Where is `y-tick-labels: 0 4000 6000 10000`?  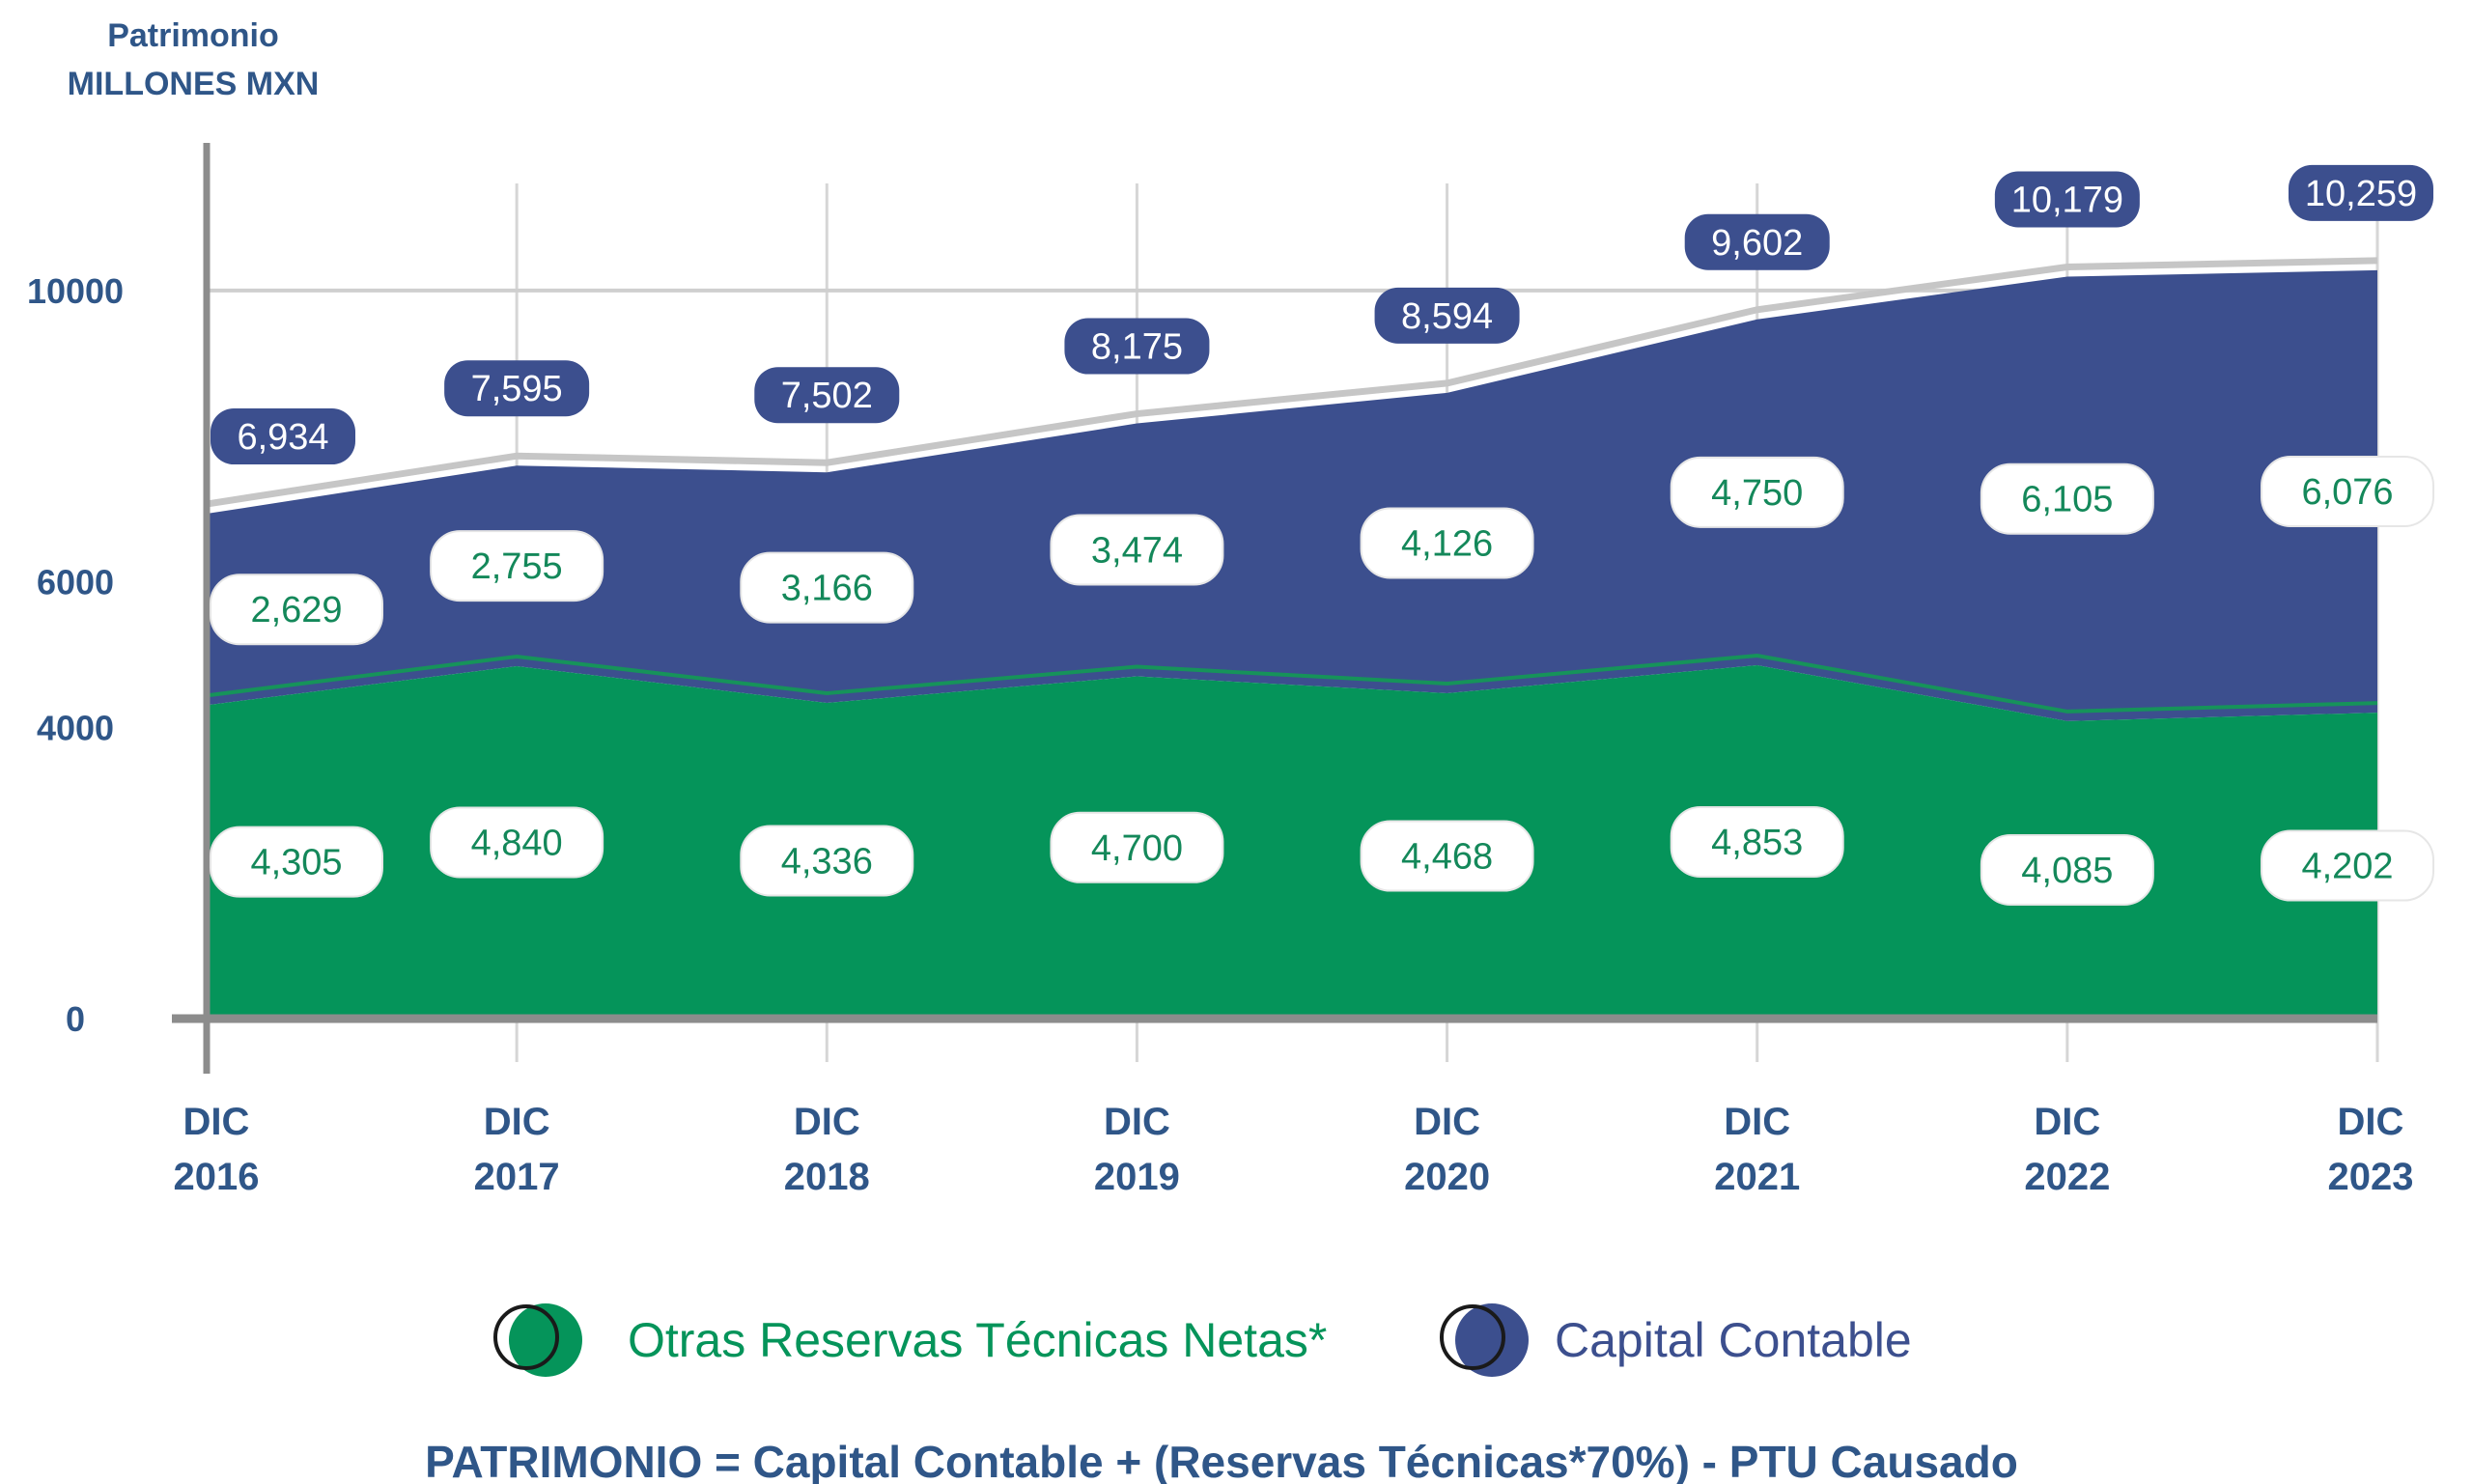
y-tick-labels: 0 4000 6000 10000 is located at coordinates (75, 655).